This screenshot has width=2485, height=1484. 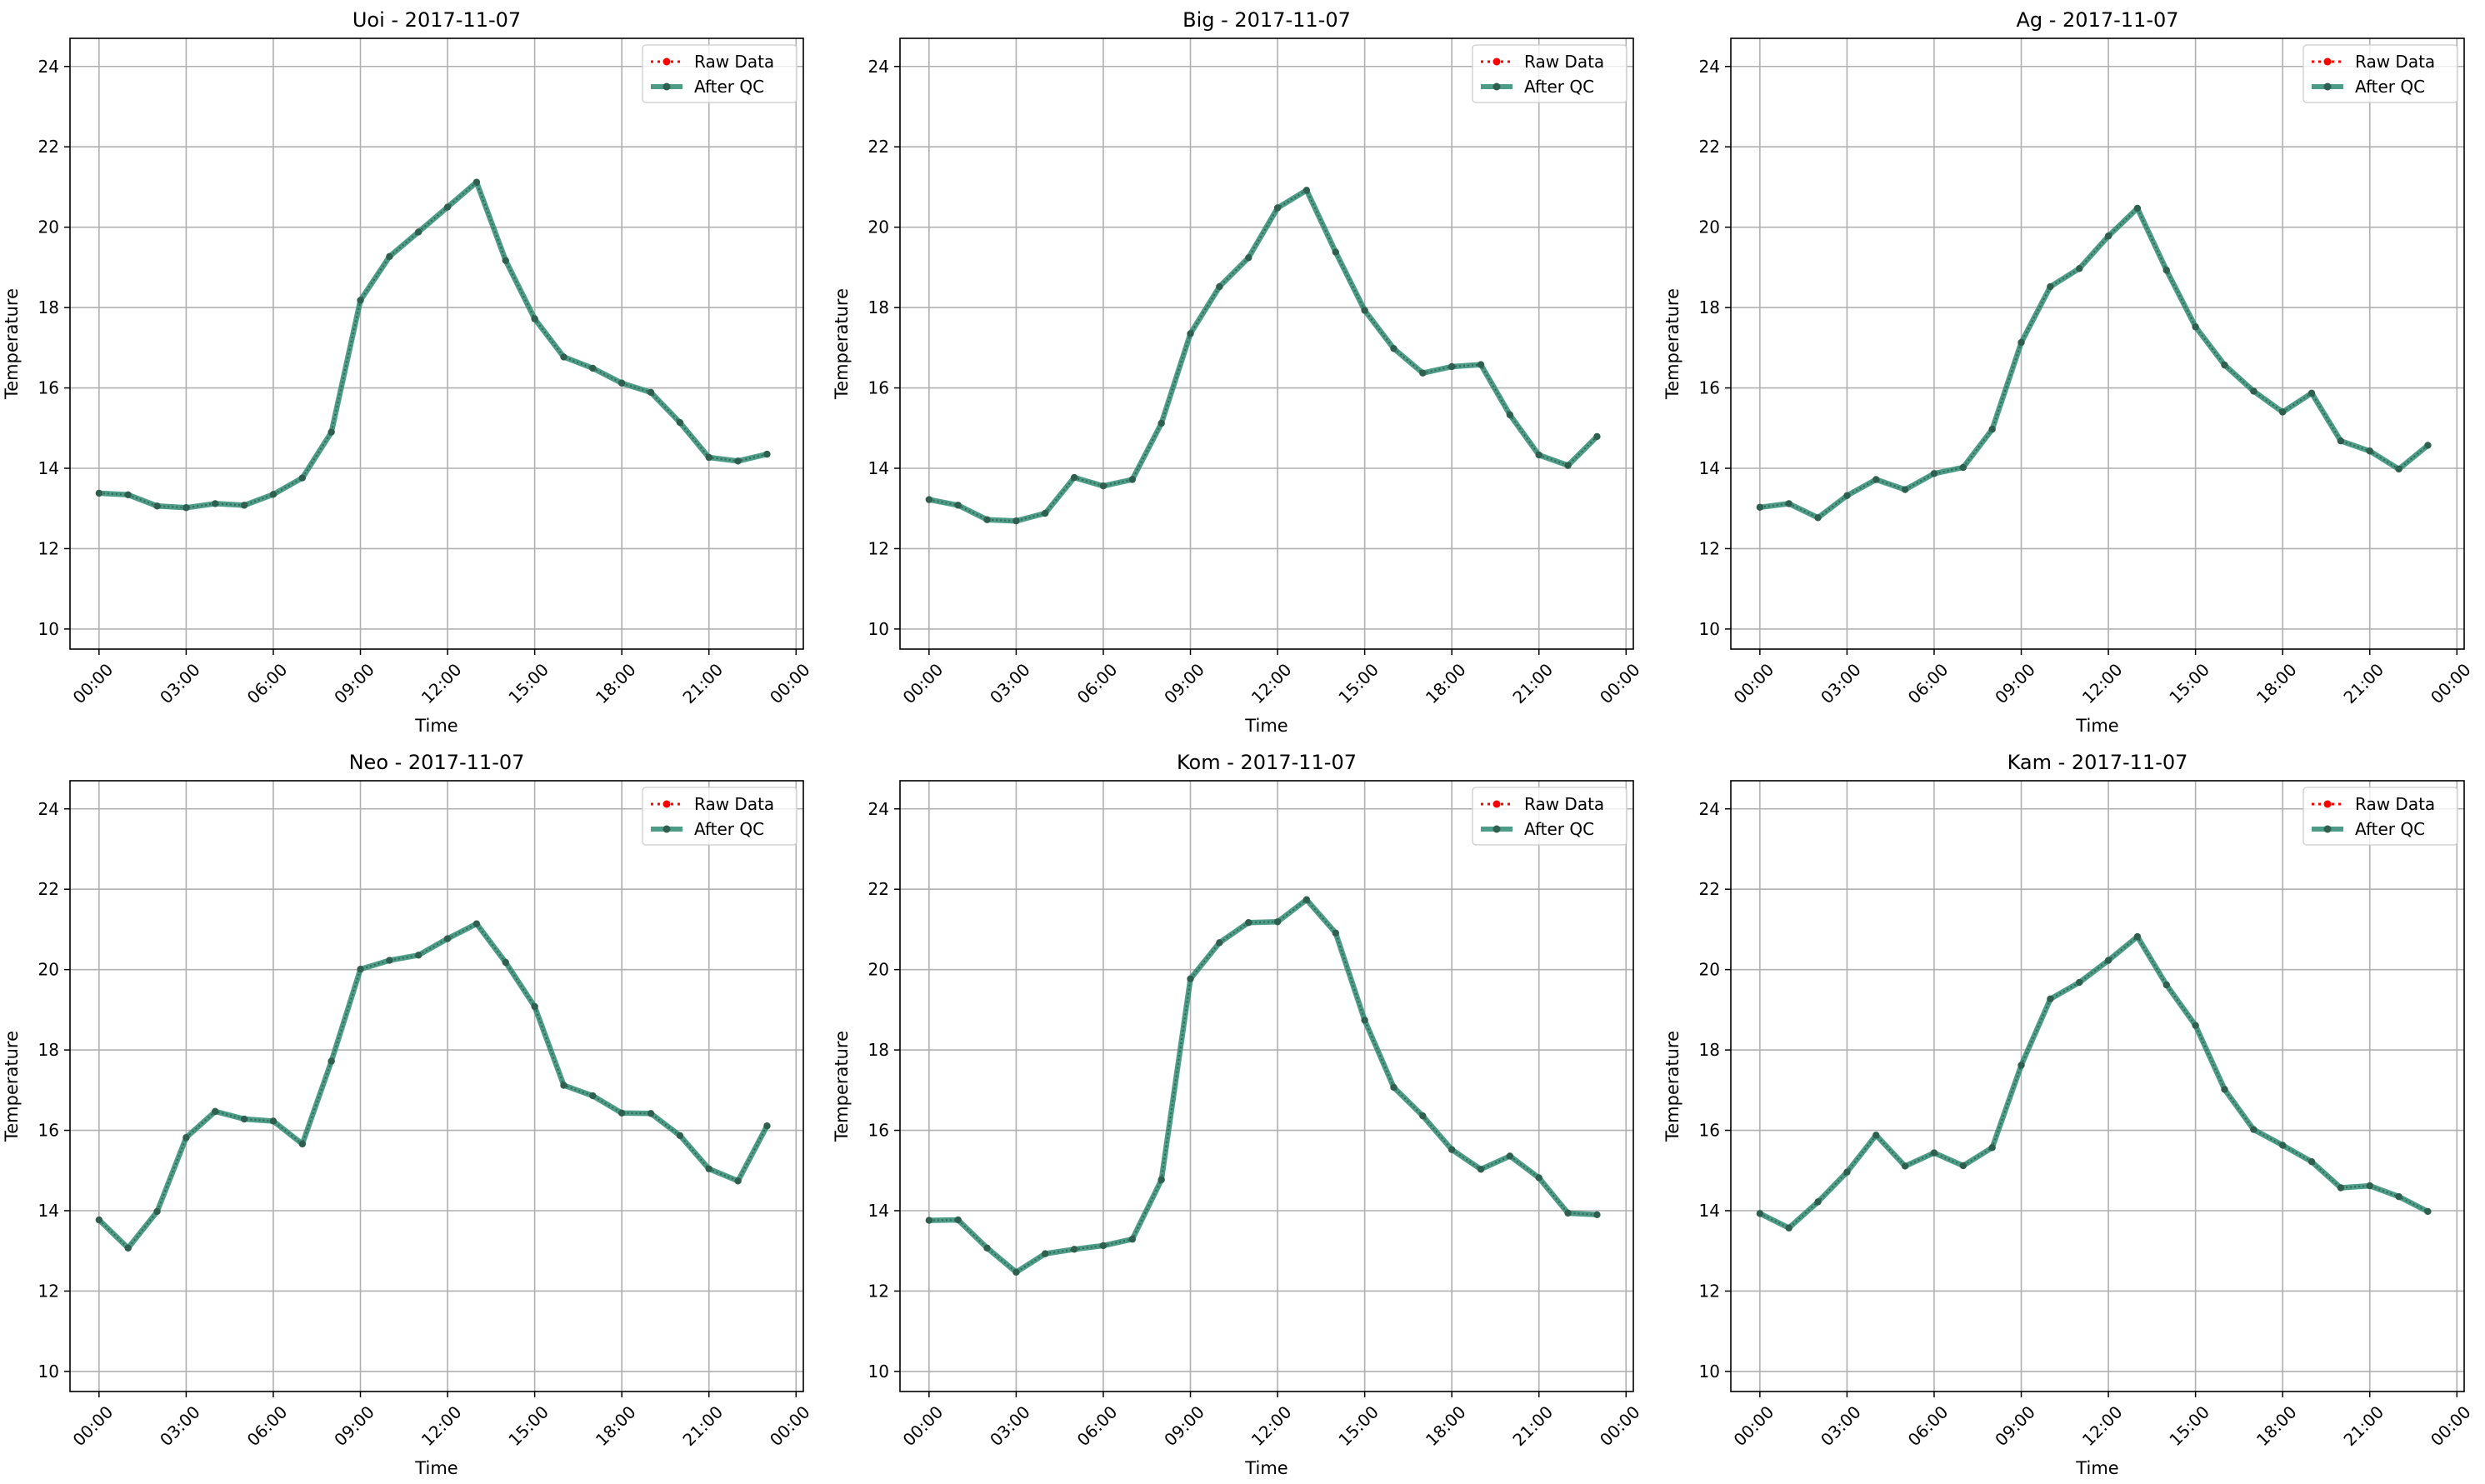 I want to click on legend: Raw Data After QC, so click(x=1550, y=816).